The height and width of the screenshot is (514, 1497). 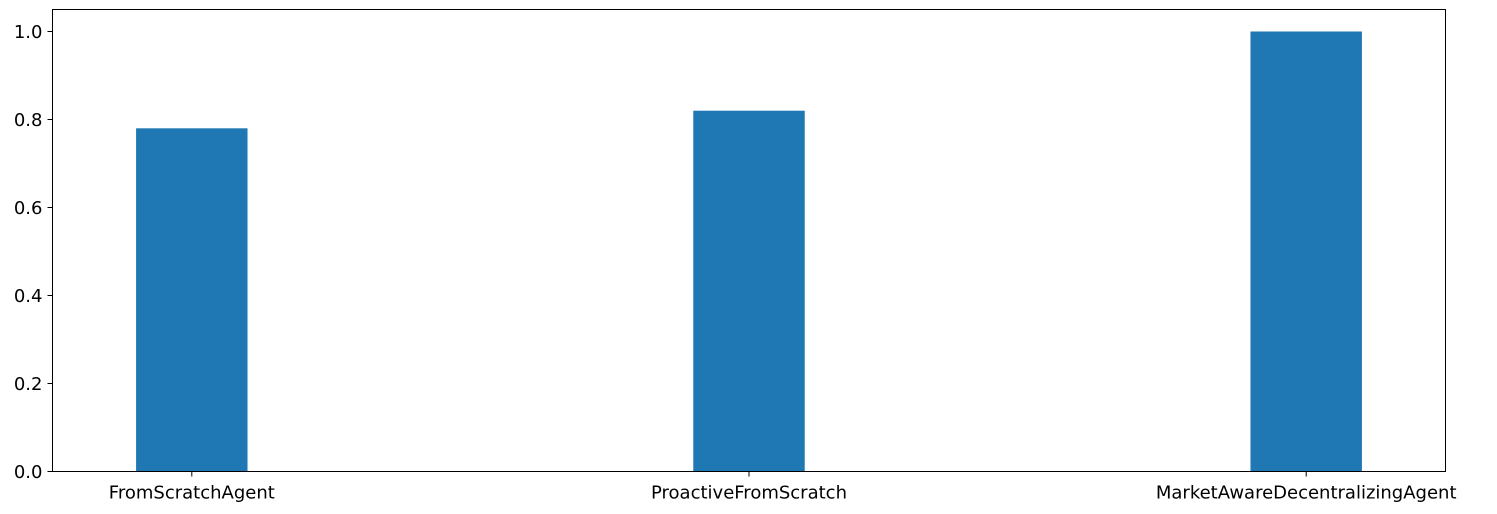 I want to click on x-tick-label-1: ProactiveFromScratch, so click(x=749, y=493).